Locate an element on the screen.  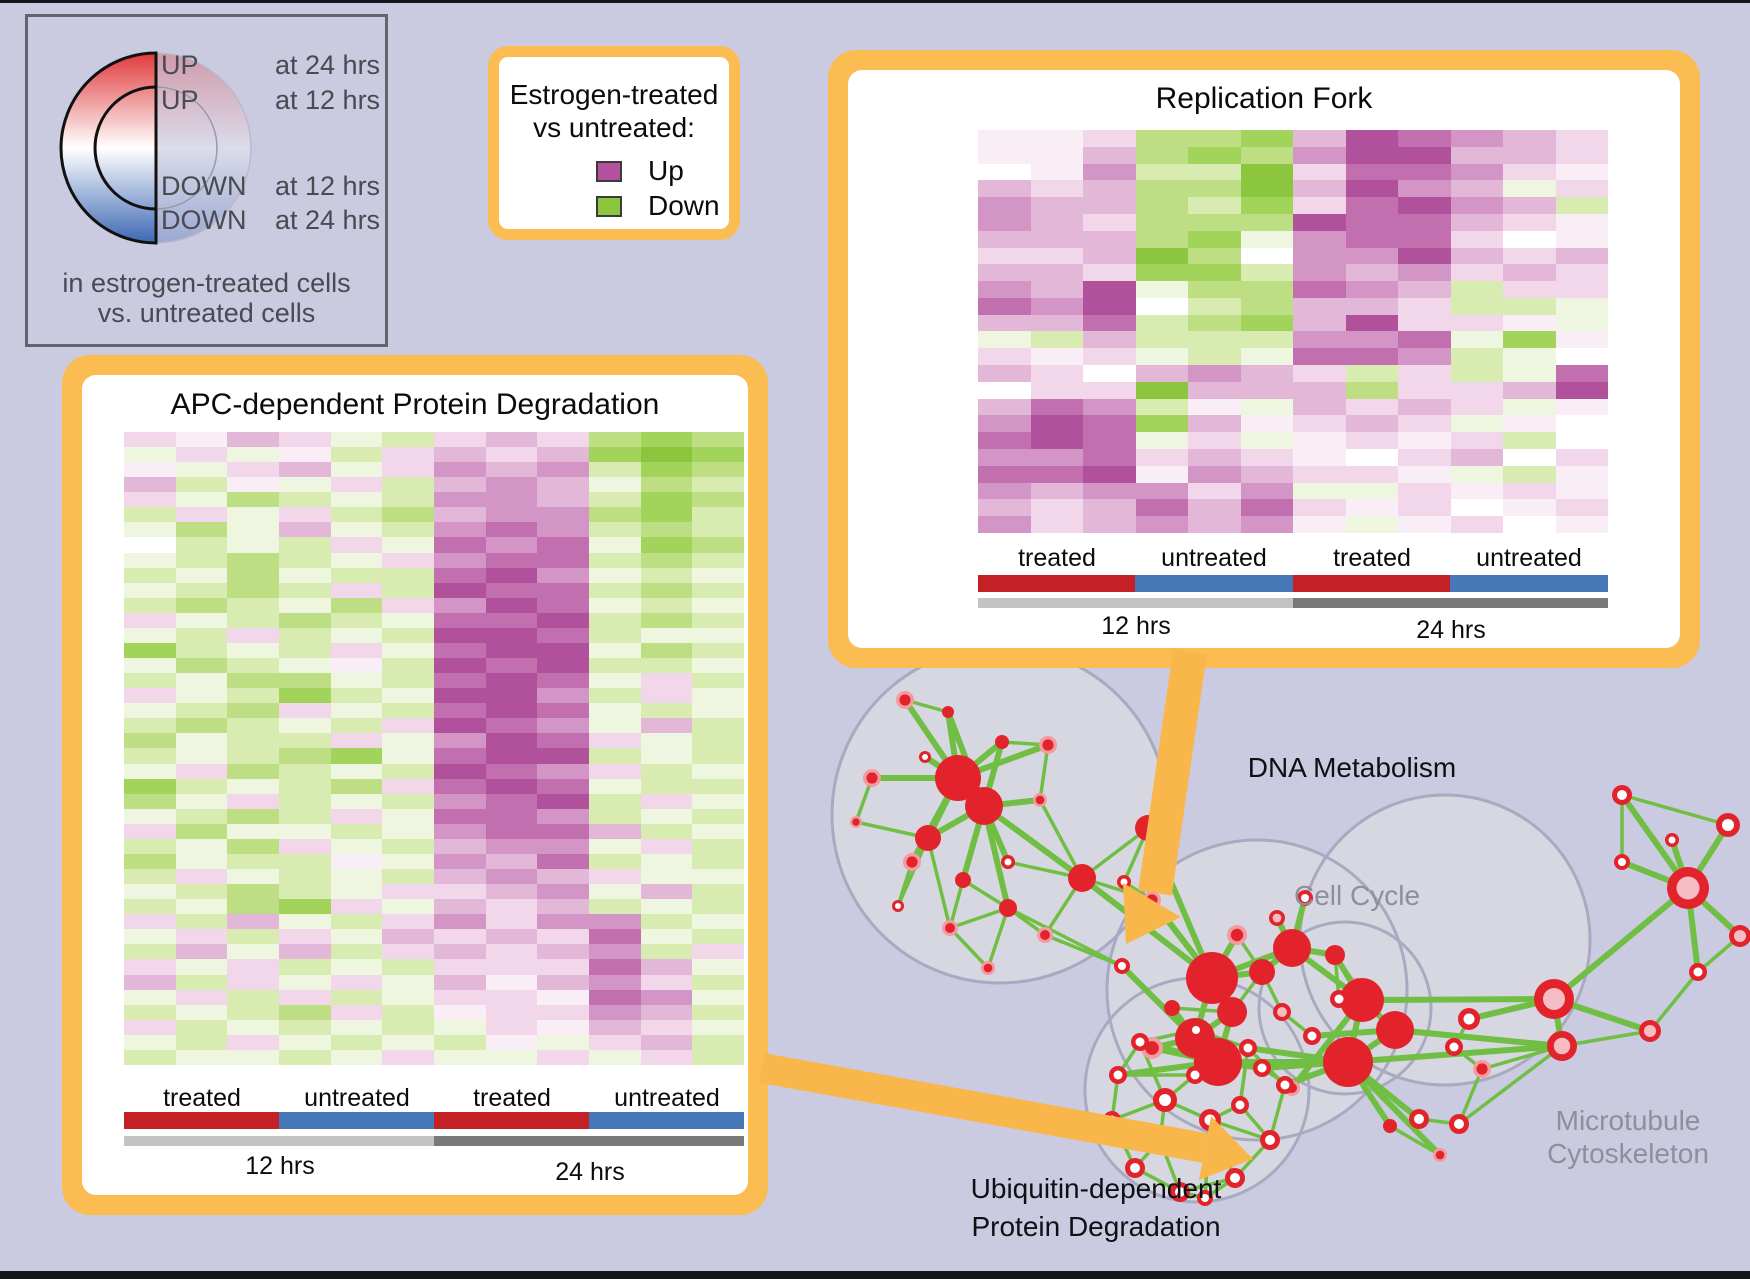
estrogen-legend-box: Estrogen-treated vs untreated: Up Down is located at coordinates (614, 143).